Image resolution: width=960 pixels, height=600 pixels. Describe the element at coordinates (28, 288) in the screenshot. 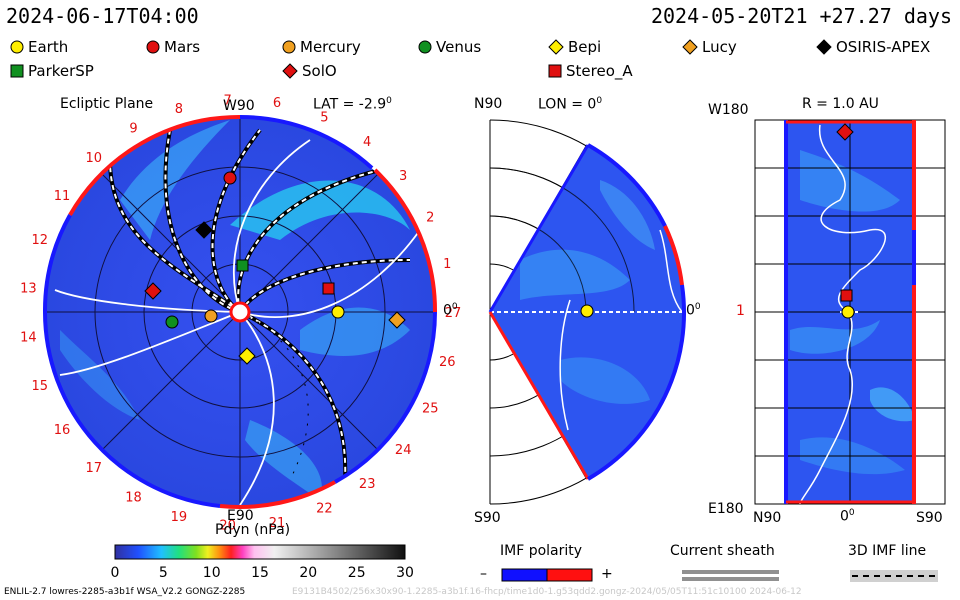

I see `carrington-tick-label: 13` at that location.